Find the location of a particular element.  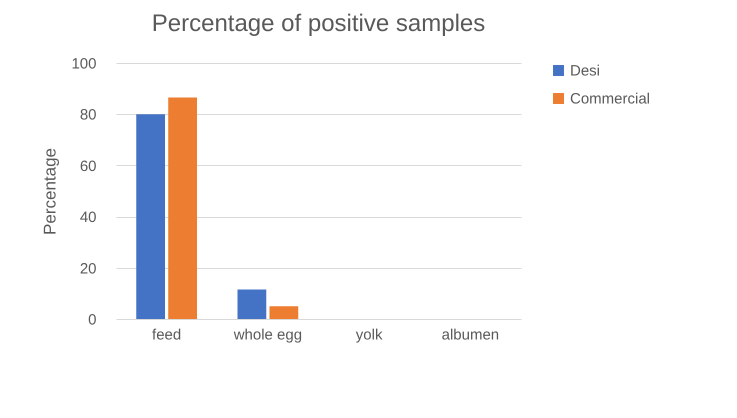

chart-title: Percentage of positive samples is located at coordinates (319, 23).